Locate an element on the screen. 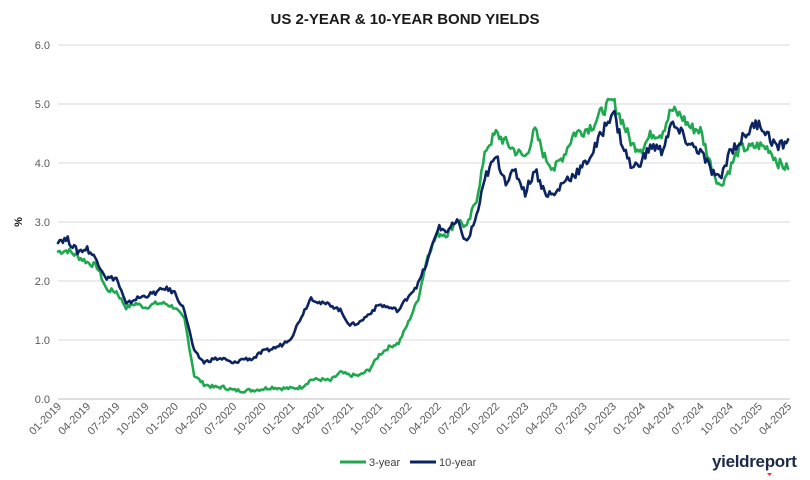 The image size is (810, 480). x-tick-label: 04-2025 is located at coordinates (775, 419).